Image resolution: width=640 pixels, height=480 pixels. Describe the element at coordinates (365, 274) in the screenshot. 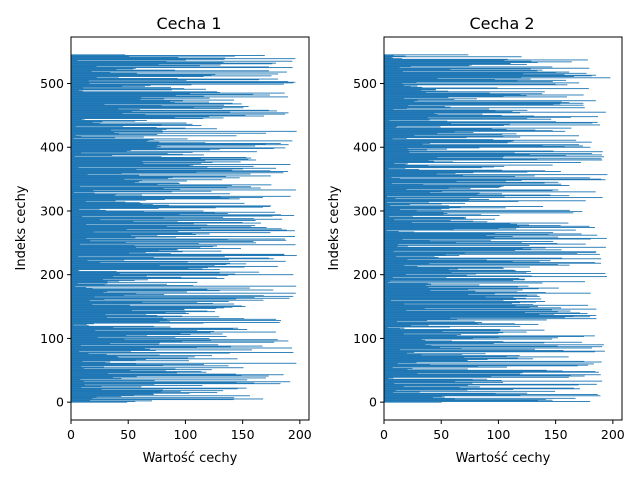

I see `y-tick-label: 200` at that location.